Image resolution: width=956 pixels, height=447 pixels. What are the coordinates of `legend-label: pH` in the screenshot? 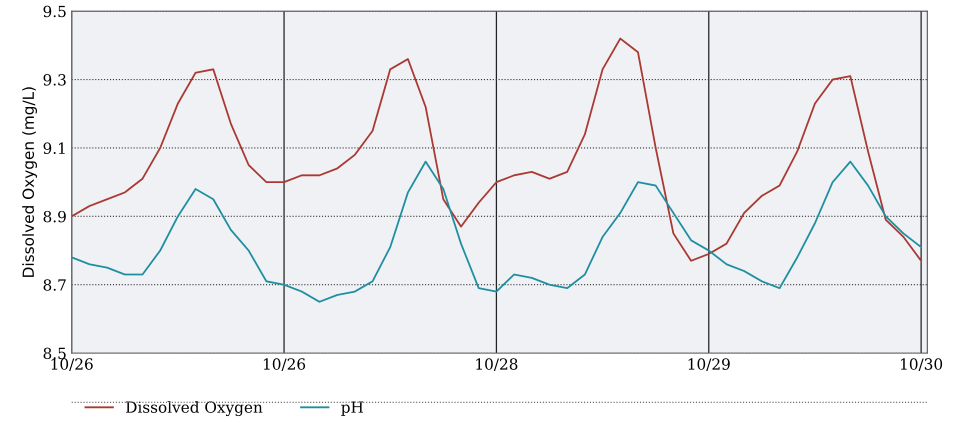 It's located at (352, 409).